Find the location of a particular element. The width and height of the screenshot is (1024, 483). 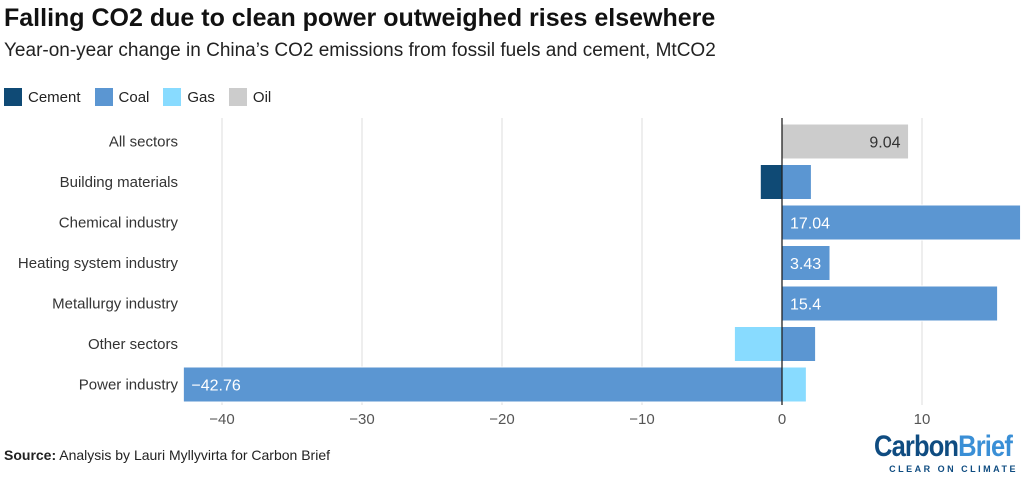

logo-part1: Carbon is located at coordinates (916, 446).